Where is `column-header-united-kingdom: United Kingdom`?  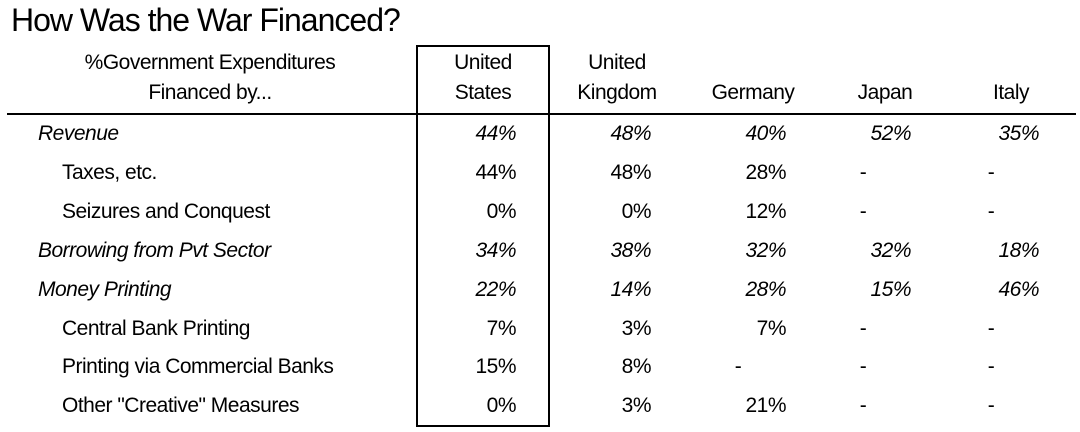 column-header-united-kingdom: United Kingdom is located at coordinates (617, 78).